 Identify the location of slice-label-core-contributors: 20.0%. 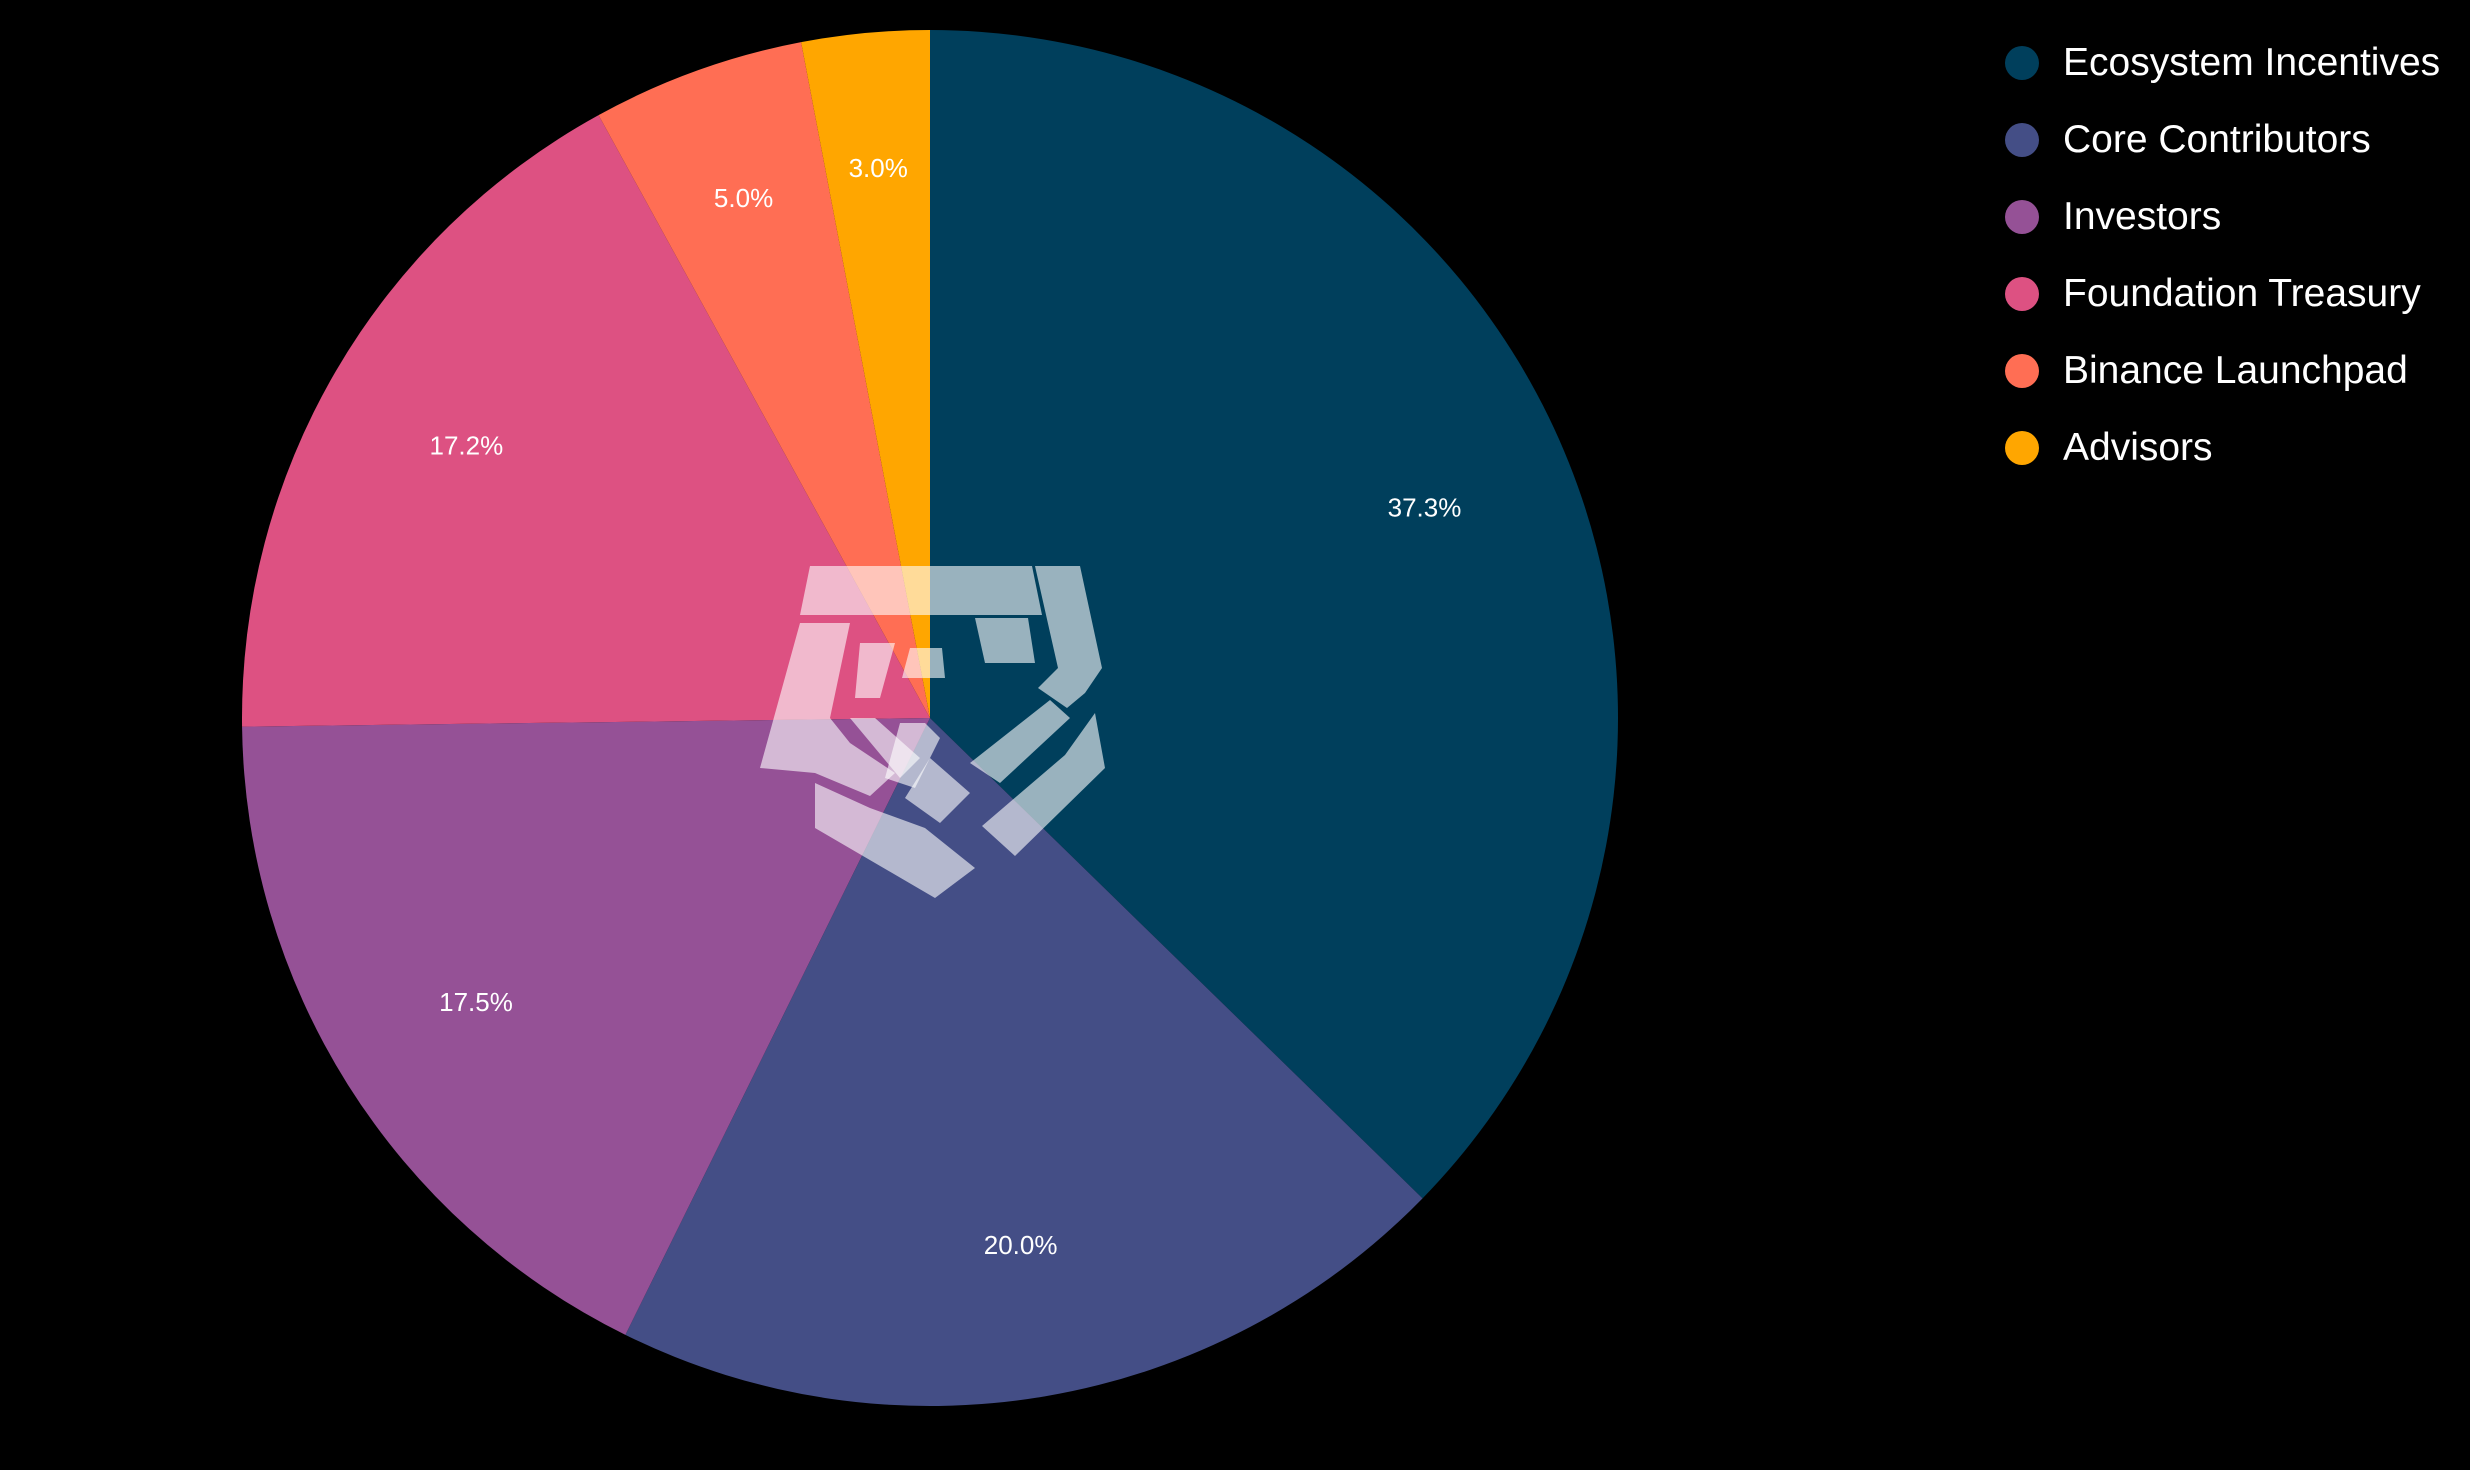
(1021, 1245).